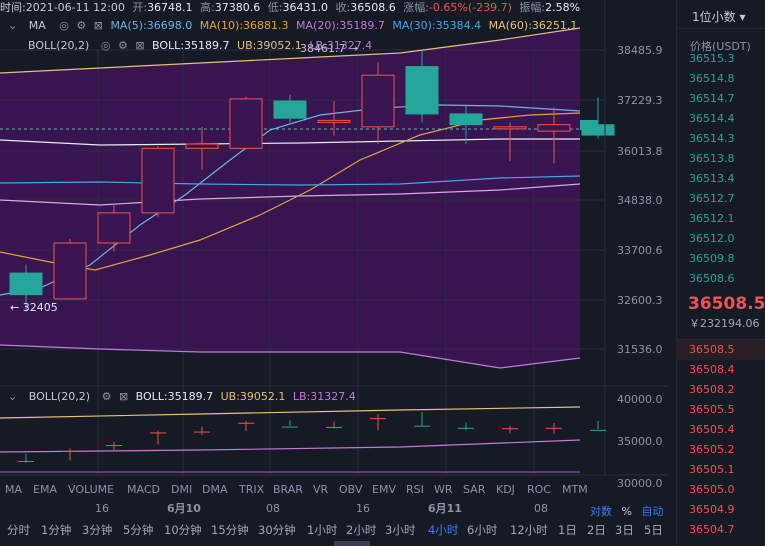 The width and height of the screenshot is (765, 546). Describe the element at coordinates (340, 25) in the screenshot. I see `ma20-value: MA(20):35189.7` at that location.